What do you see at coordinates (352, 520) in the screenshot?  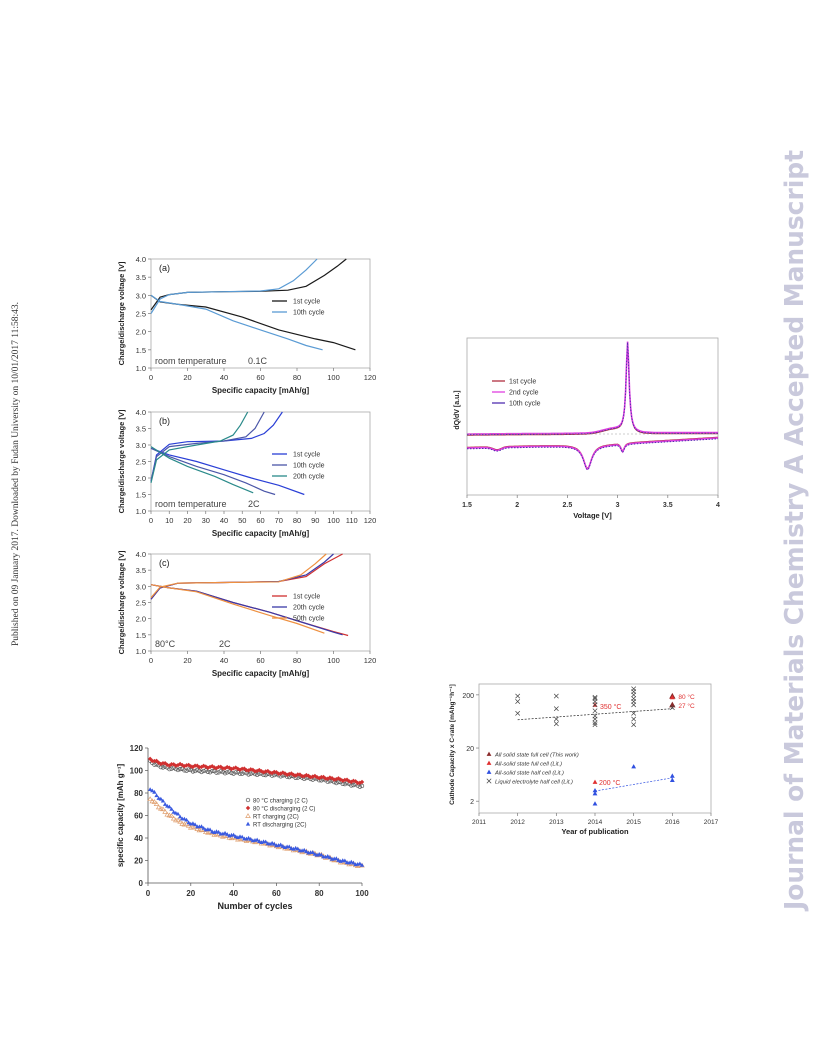 I see `x-tick-label: 110` at bounding box center [352, 520].